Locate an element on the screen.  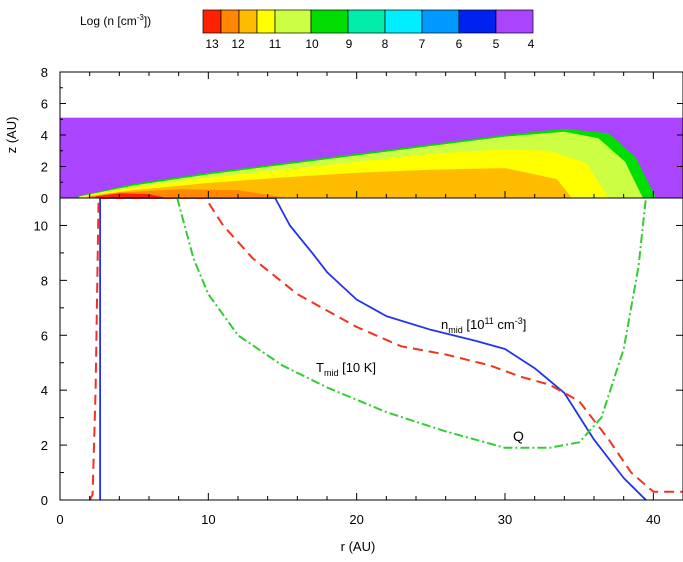
colorbar-tick-label: 9 is located at coordinates (349, 44).